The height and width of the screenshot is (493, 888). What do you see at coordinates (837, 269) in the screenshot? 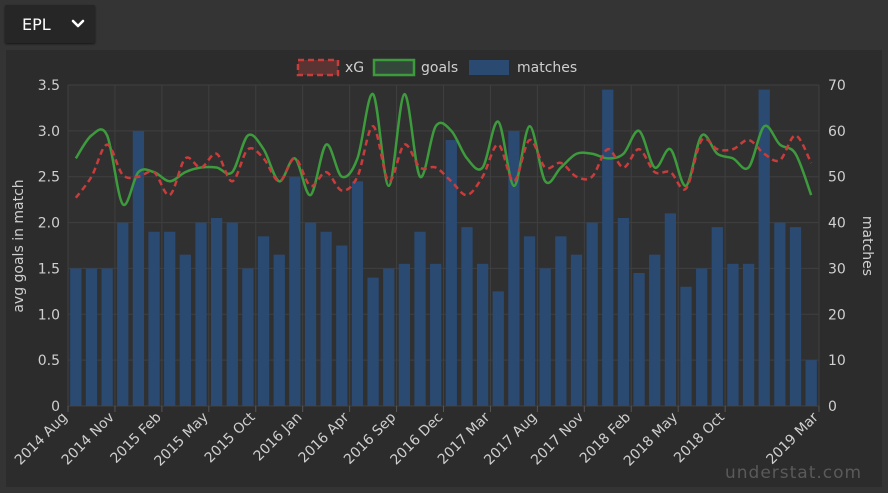
I see `y-right-tick-label: 30` at bounding box center [837, 269].